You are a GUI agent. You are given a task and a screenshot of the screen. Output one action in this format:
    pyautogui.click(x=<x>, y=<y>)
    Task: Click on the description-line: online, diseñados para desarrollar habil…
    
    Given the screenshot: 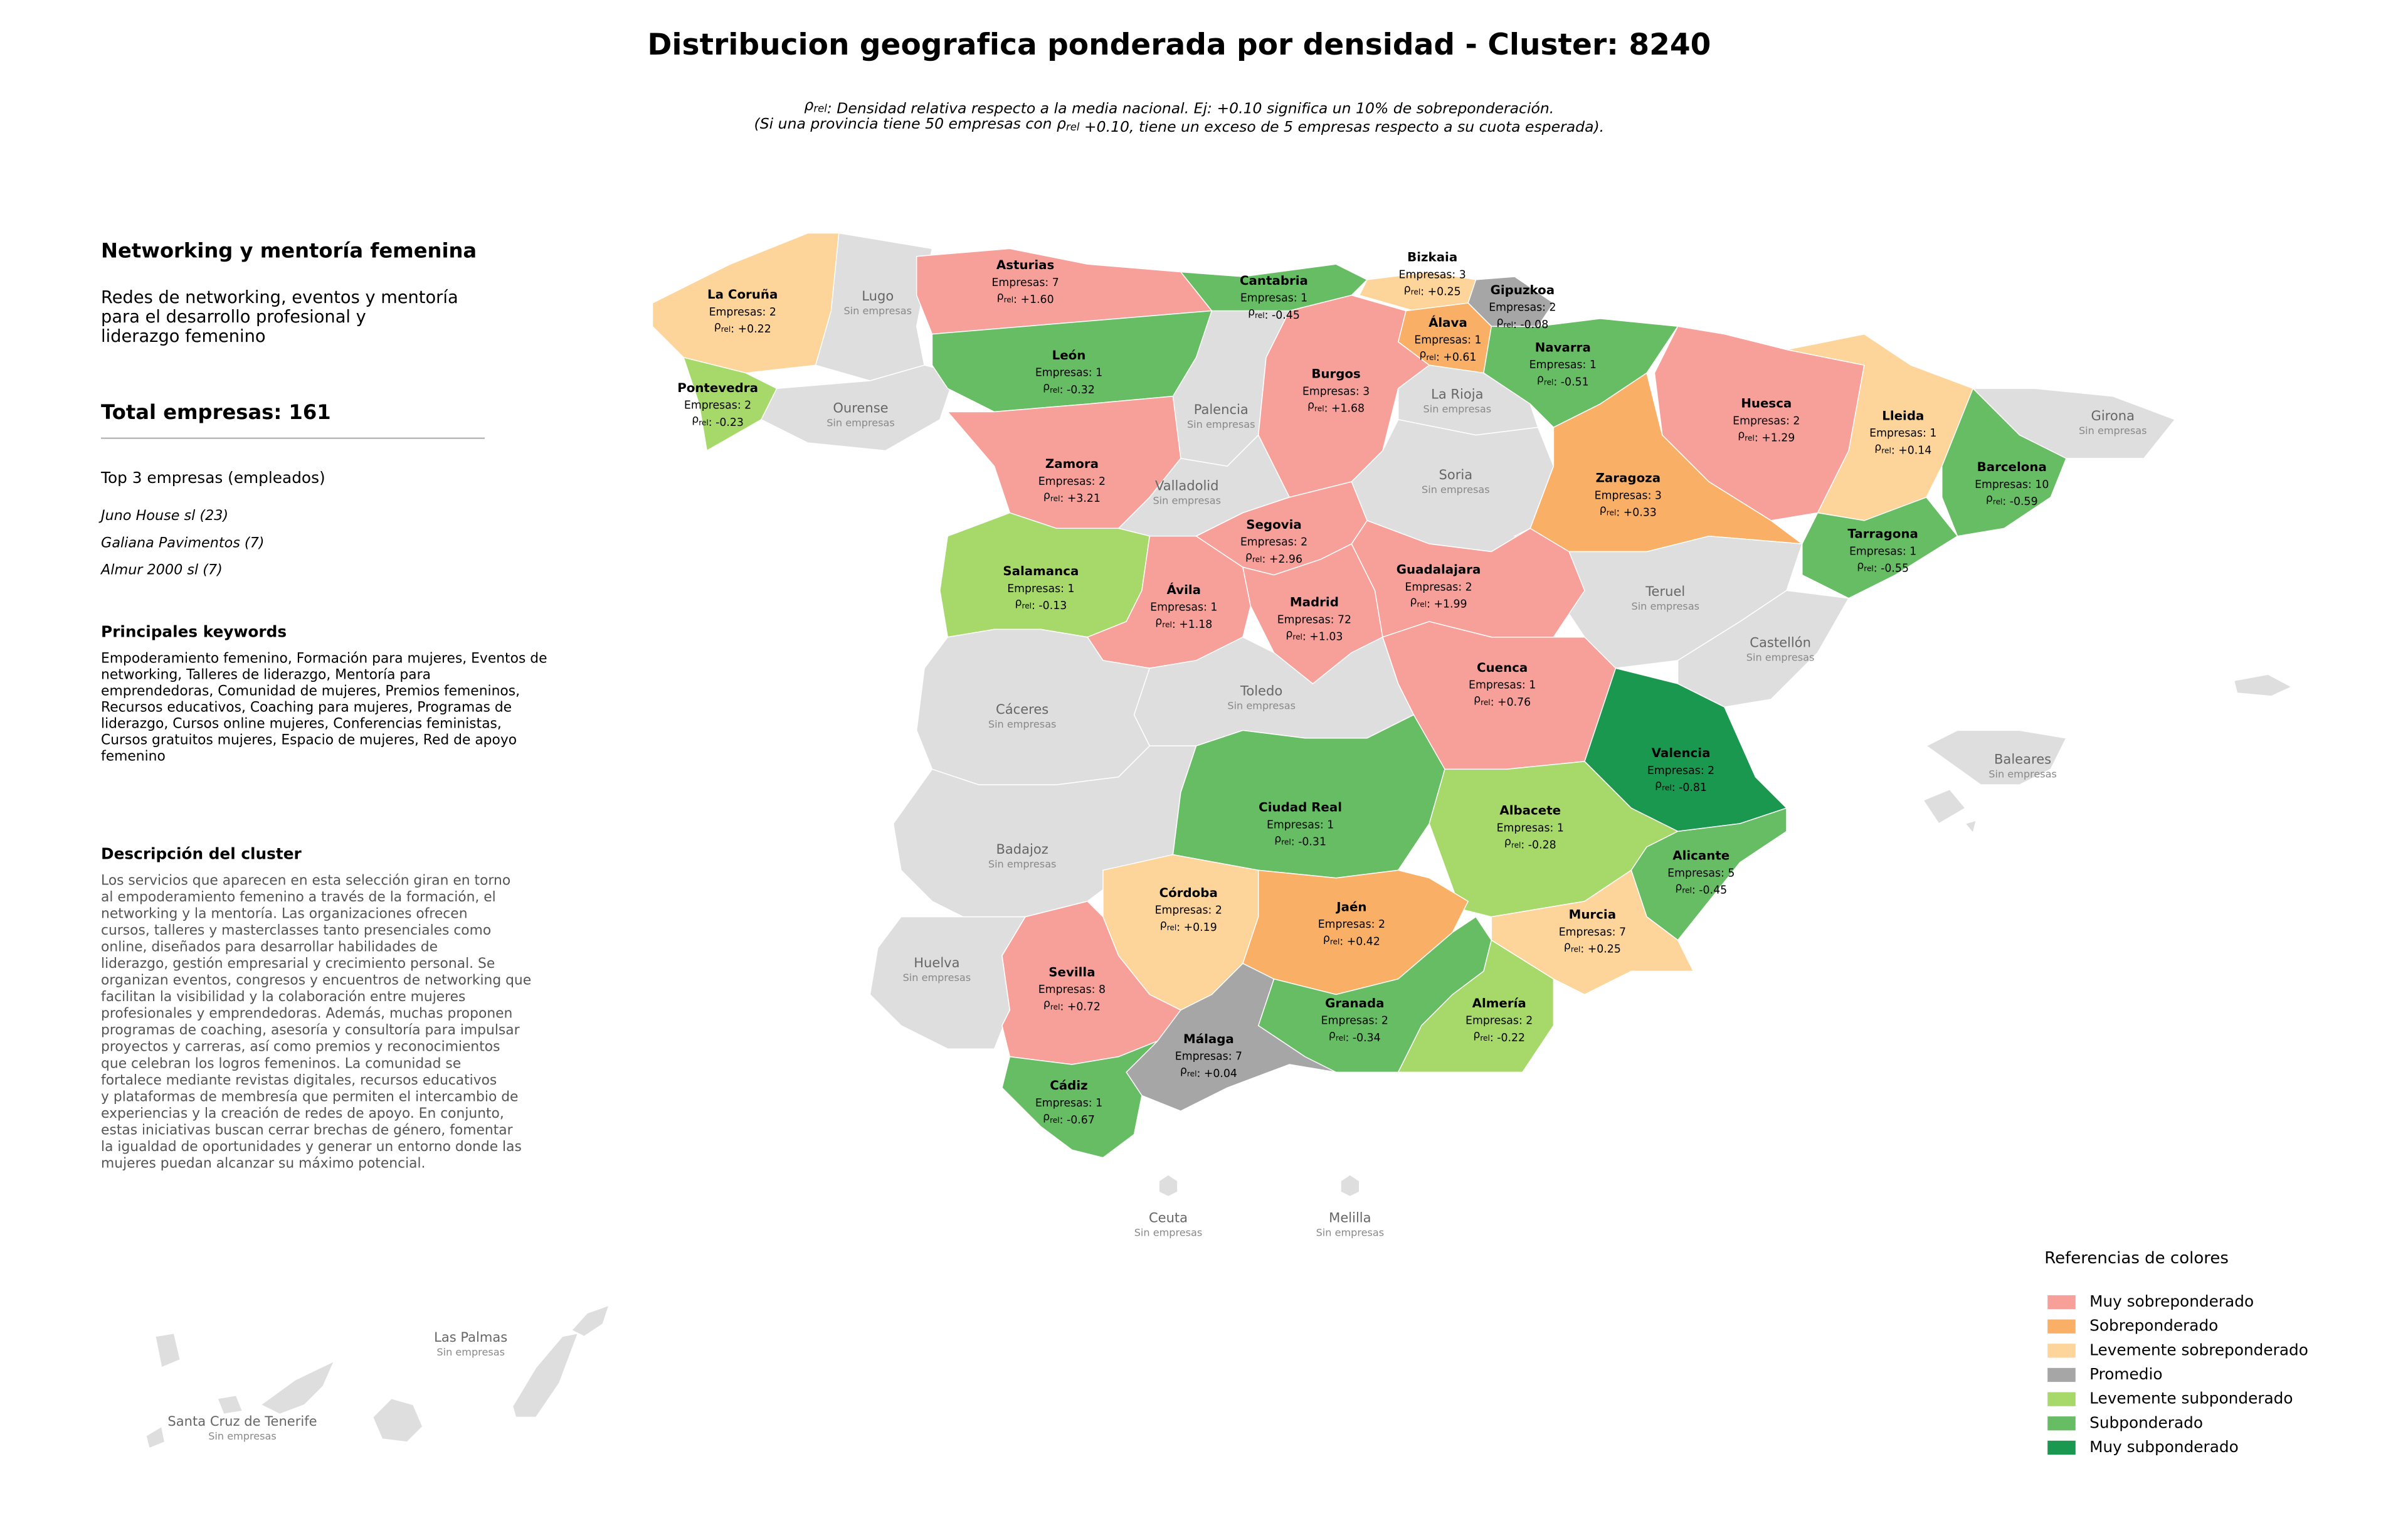 What is the action you would take?
    pyautogui.click(x=269, y=947)
    